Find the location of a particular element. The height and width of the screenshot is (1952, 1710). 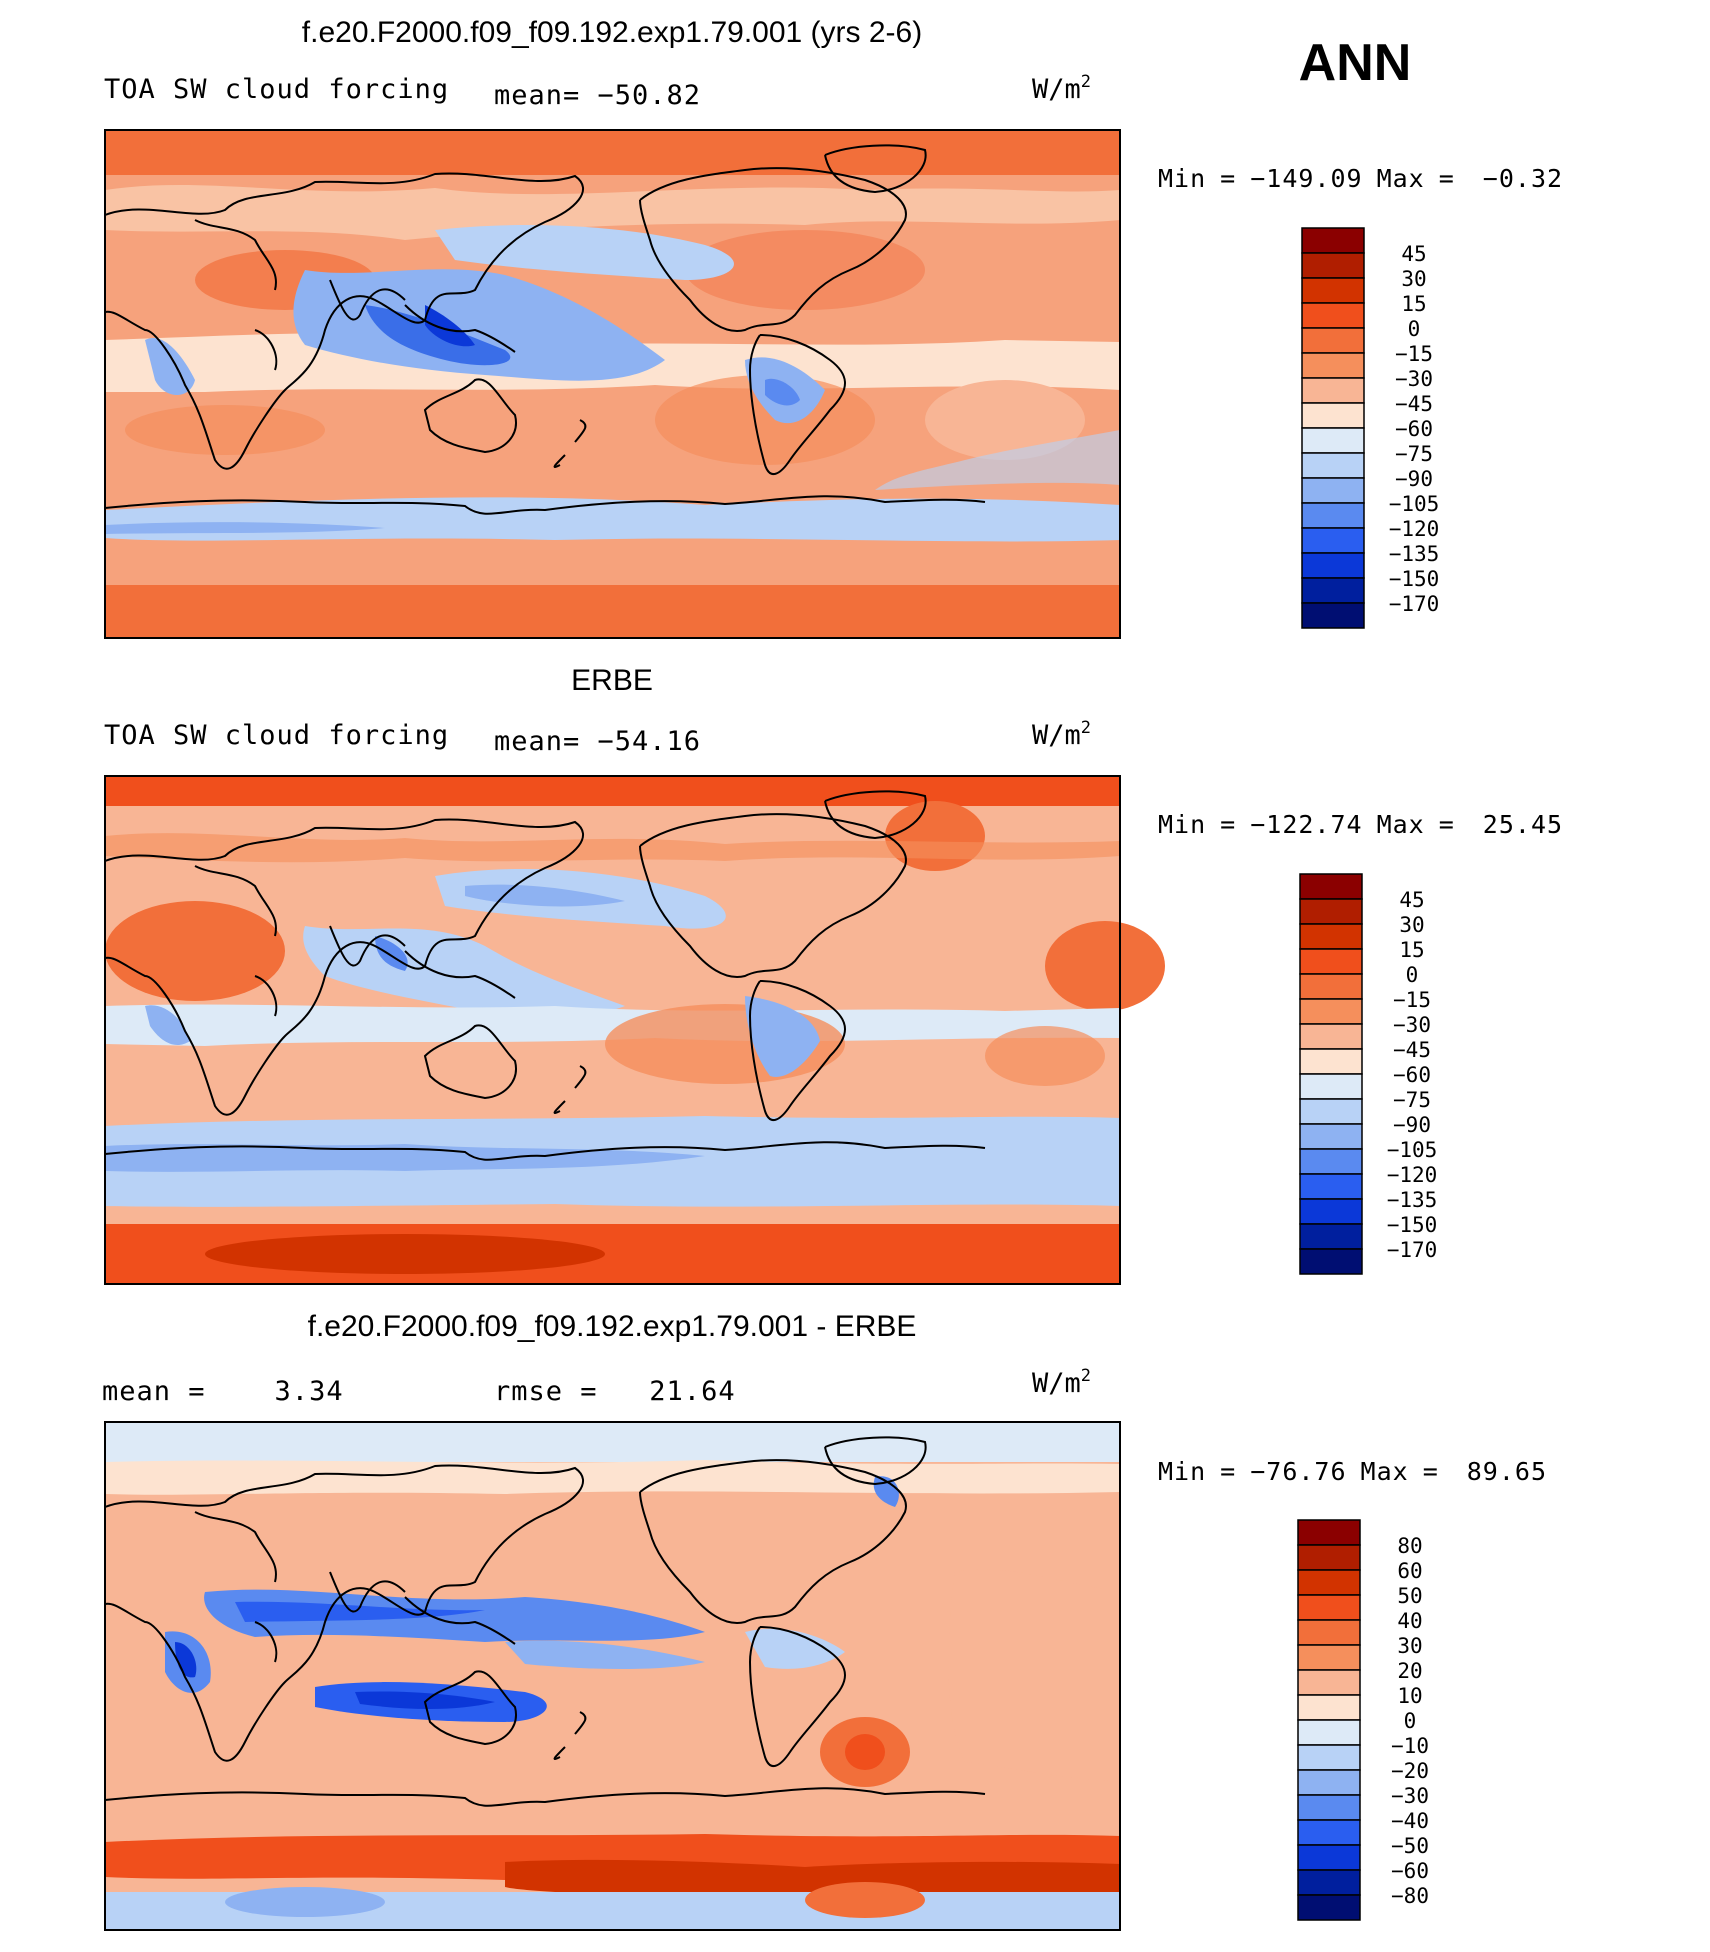

season-label: ANN is located at coordinates (1355, 63).